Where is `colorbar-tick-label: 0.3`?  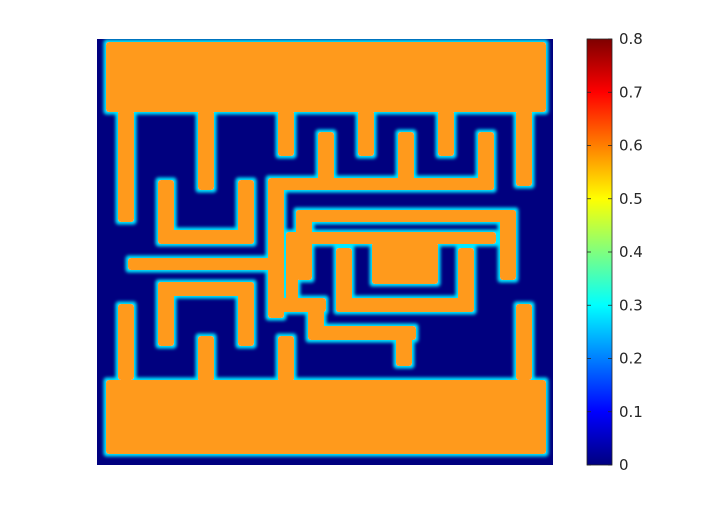 colorbar-tick-label: 0.3 is located at coordinates (631, 305).